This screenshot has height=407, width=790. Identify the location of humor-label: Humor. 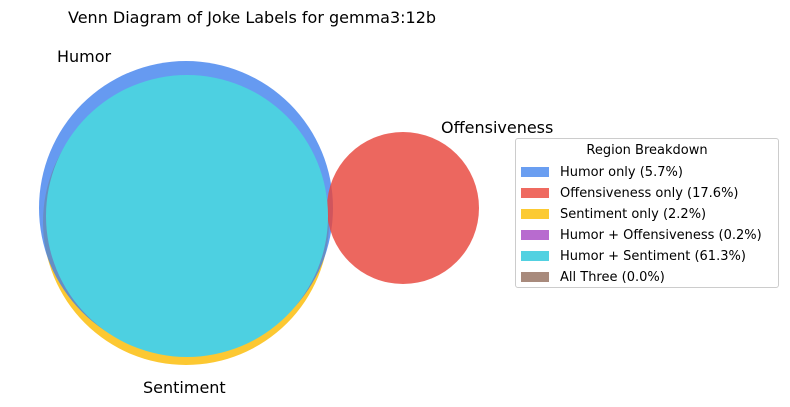
(84, 56).